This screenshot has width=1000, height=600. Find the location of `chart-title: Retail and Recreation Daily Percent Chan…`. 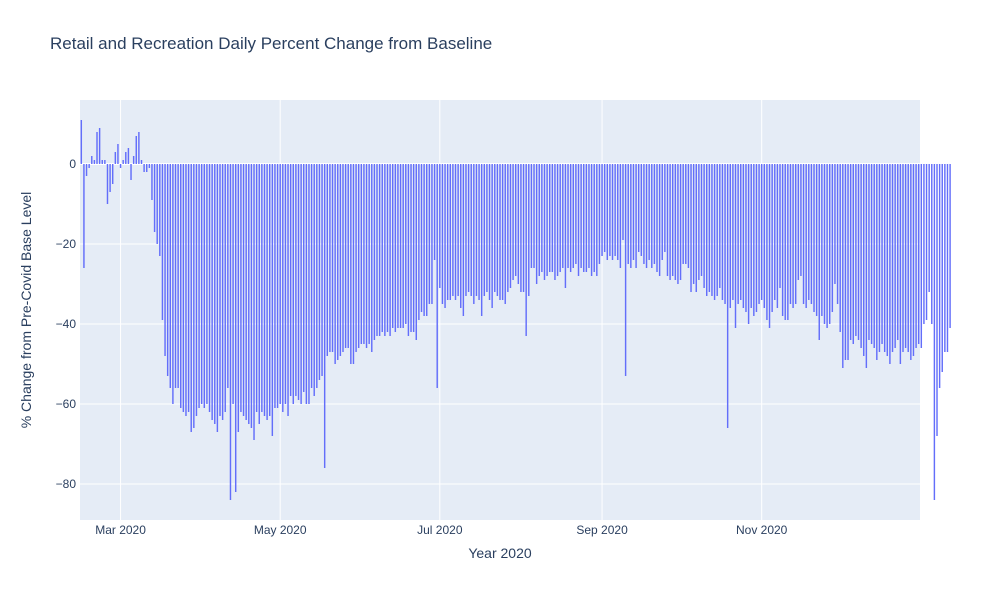

chart-title: Retail and Recreation Daily Percent Chan… is located at coordinates (271, 43).